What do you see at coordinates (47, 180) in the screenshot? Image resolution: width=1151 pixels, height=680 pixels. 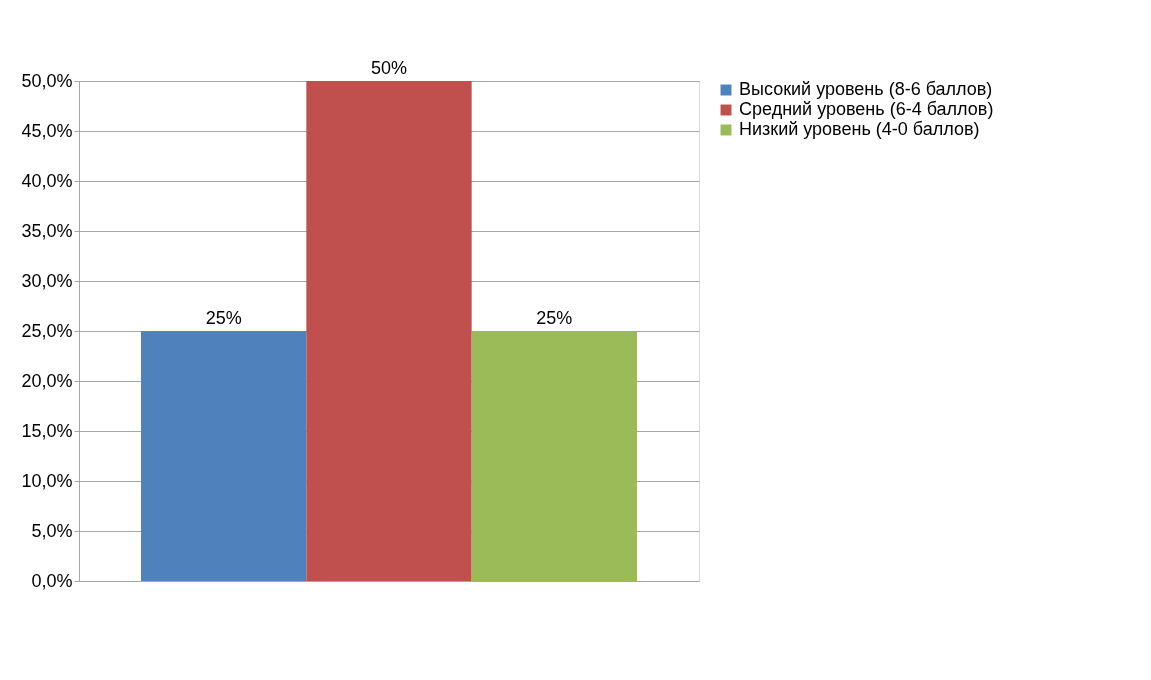 I see `y-tick-label: 40,0%` at bounding box center [47, 180].